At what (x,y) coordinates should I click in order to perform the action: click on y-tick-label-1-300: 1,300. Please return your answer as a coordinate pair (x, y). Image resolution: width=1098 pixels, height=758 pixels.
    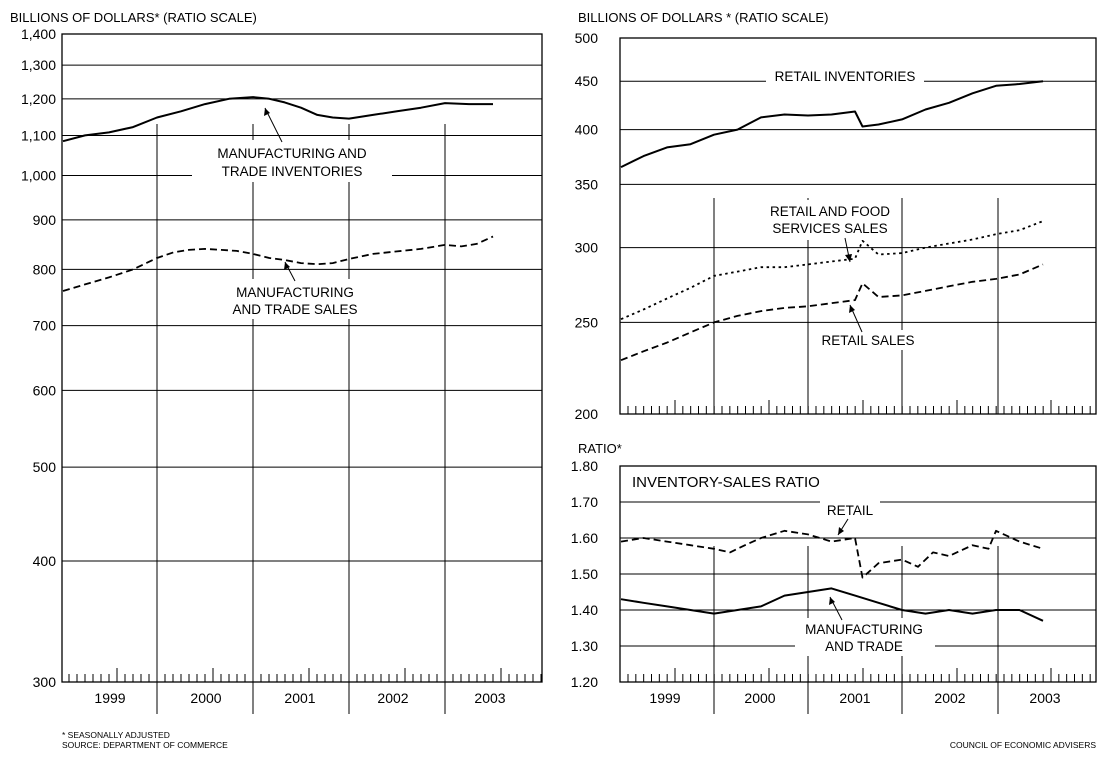
    Looking at the image, I should click on (38, 65).